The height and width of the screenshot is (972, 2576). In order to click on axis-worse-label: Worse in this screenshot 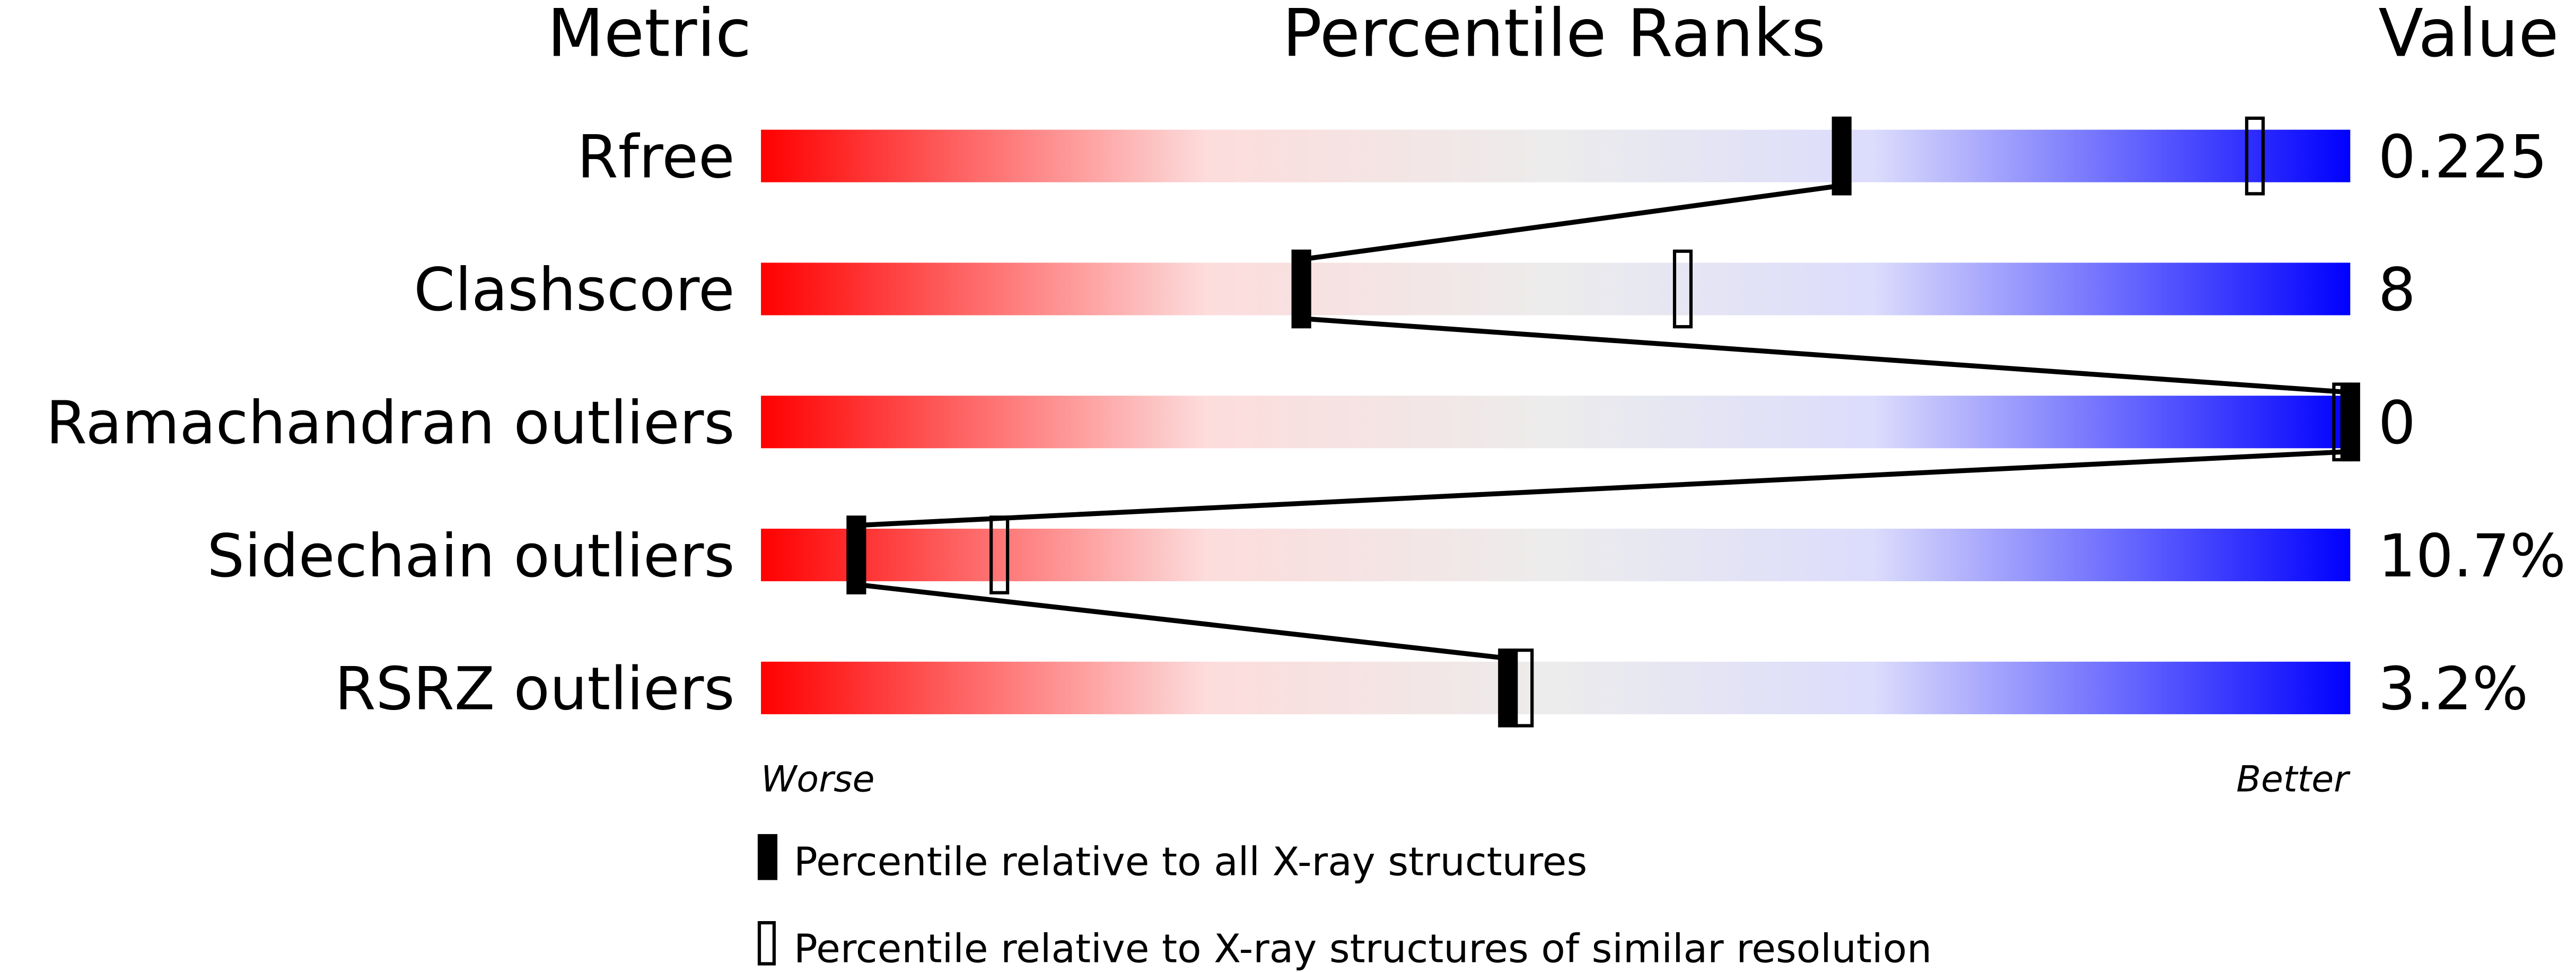, I will do `click(817, 779)`.